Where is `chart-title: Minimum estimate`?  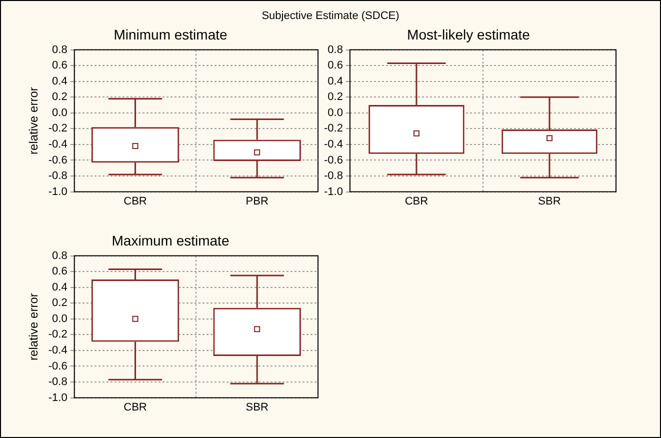
chart-title: Minimum estimate is located at coordinates (171, 34).